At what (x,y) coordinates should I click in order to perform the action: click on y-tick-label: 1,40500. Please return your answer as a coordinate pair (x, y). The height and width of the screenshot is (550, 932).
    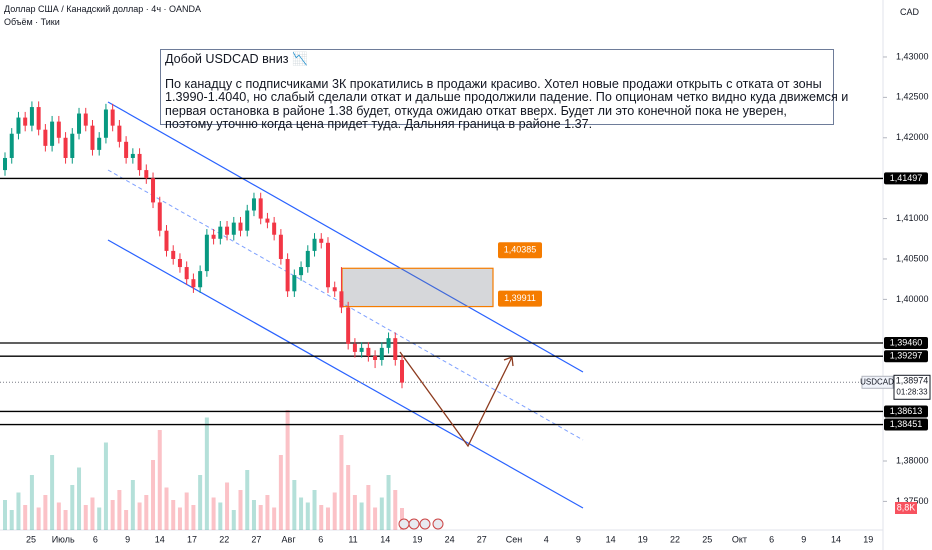
    Looking at the image, I should click on (912, 258).